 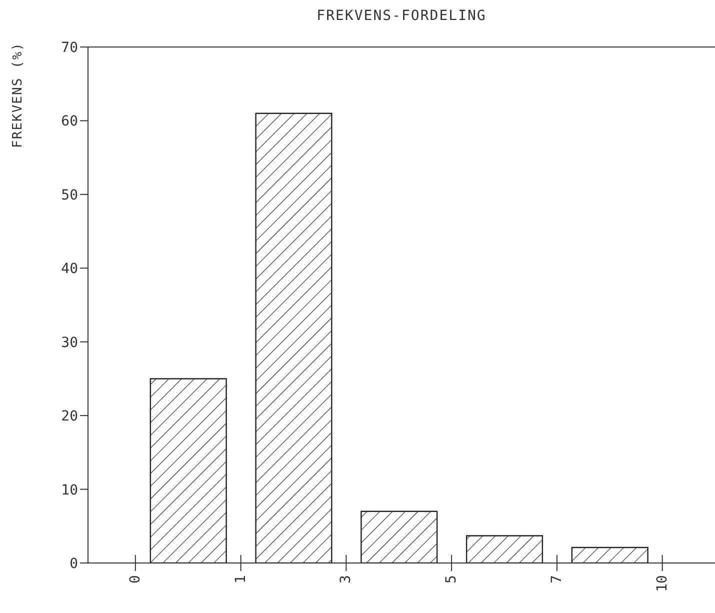 I want to click on y-tick-label: 10, so click(x=69, y=490).